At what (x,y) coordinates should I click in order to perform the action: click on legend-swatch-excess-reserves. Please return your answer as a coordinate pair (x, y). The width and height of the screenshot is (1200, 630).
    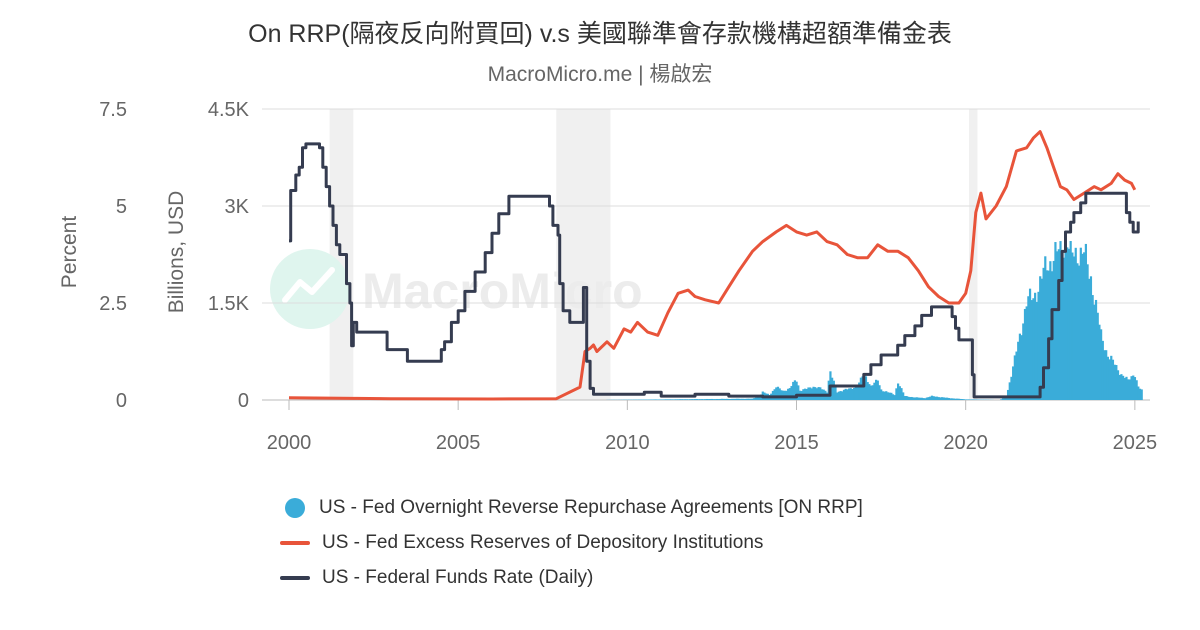
    Looking at the image, I should click on (295, 542).